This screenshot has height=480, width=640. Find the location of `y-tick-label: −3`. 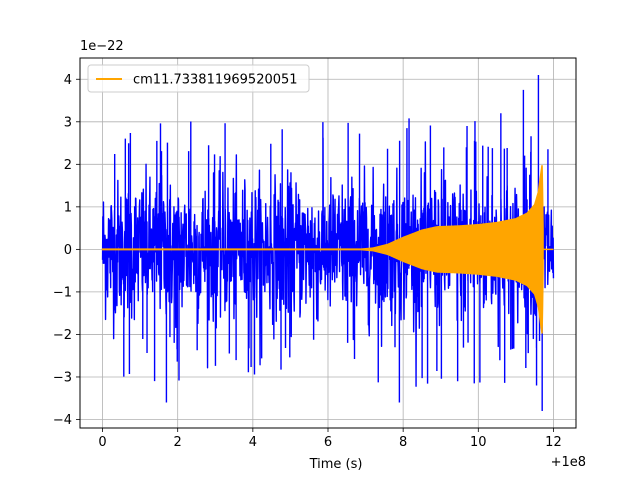

y-tick-label: −3 is located at coordinates (62, 377).